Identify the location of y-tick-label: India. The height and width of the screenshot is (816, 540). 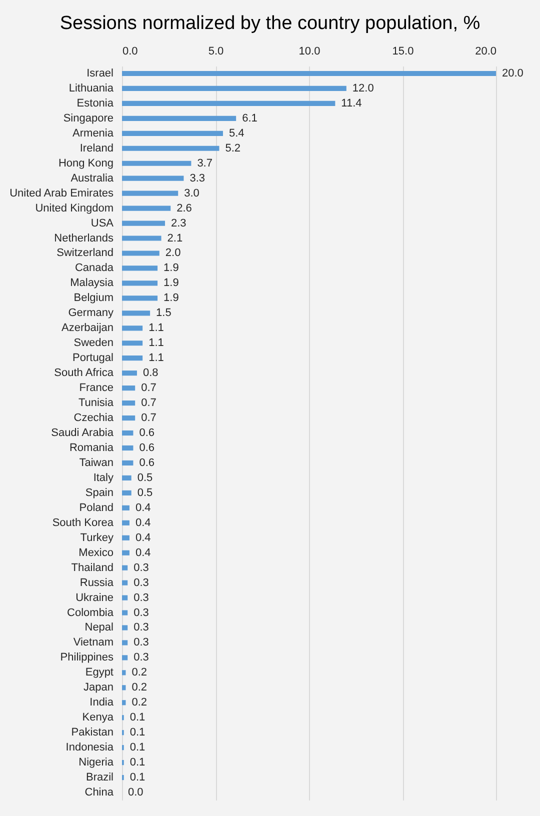
(102, 702).